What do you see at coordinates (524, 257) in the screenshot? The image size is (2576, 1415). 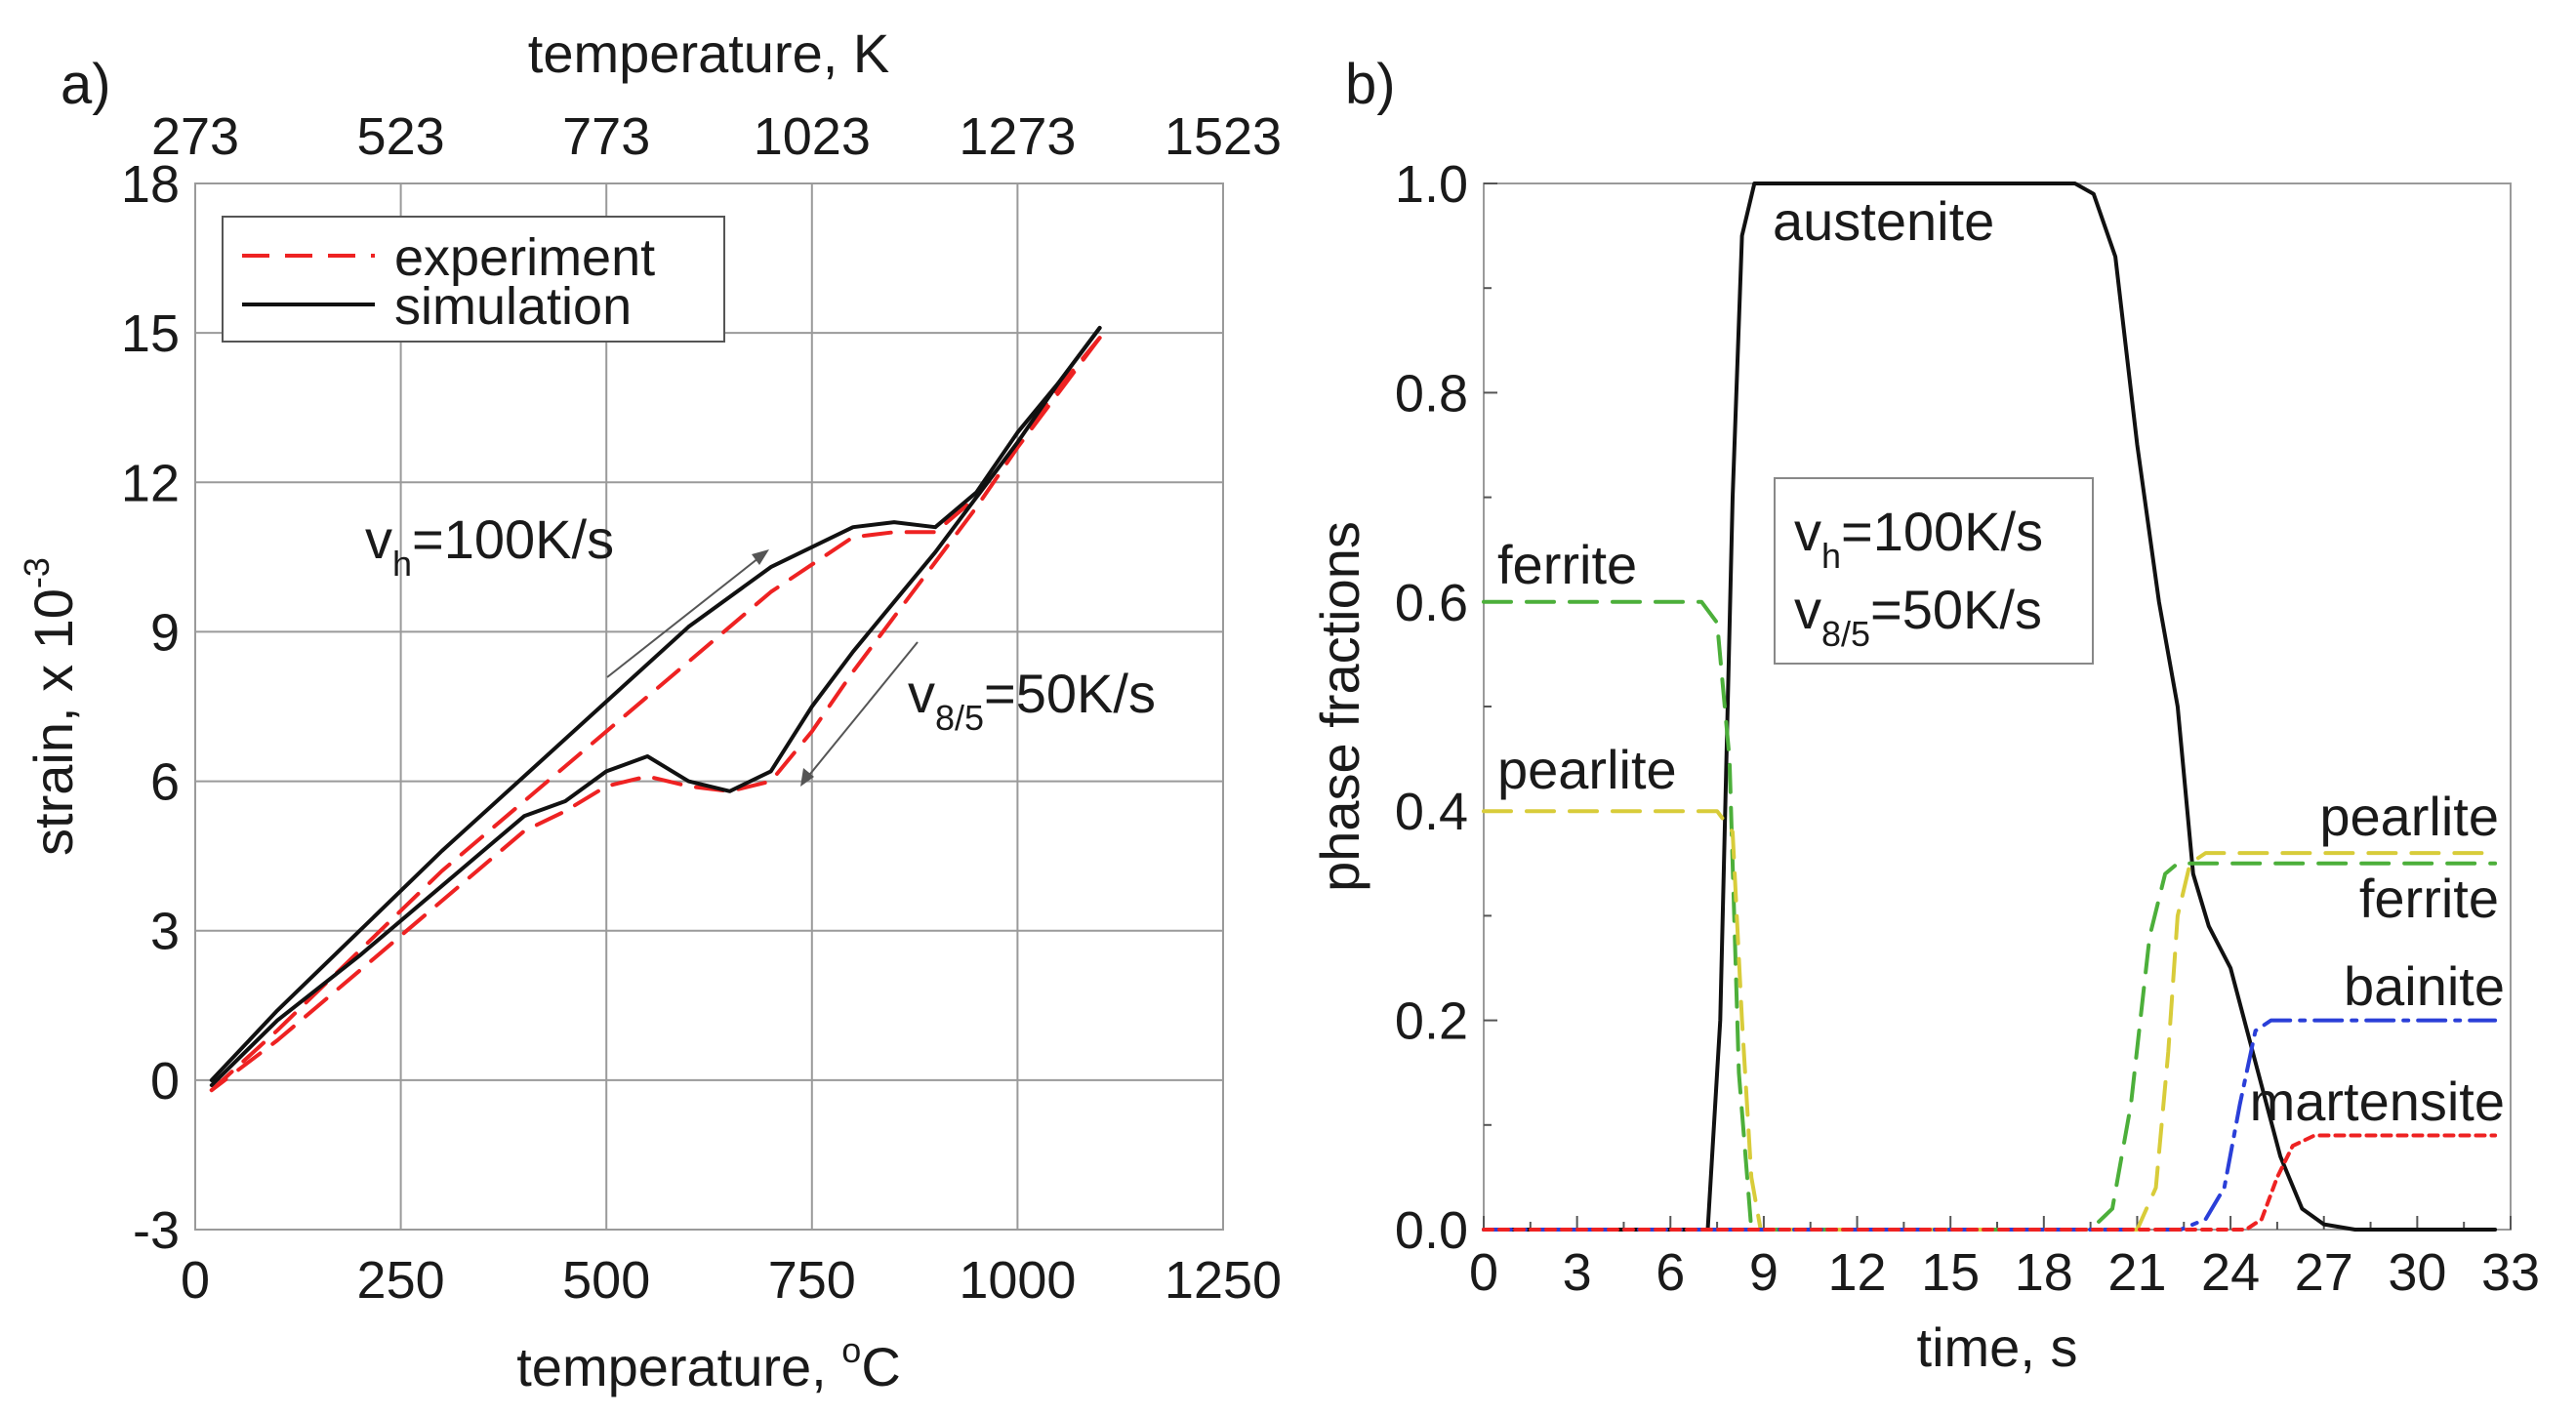 I see `legend-experiment-label: experiment` at bounding box center [524, 257].